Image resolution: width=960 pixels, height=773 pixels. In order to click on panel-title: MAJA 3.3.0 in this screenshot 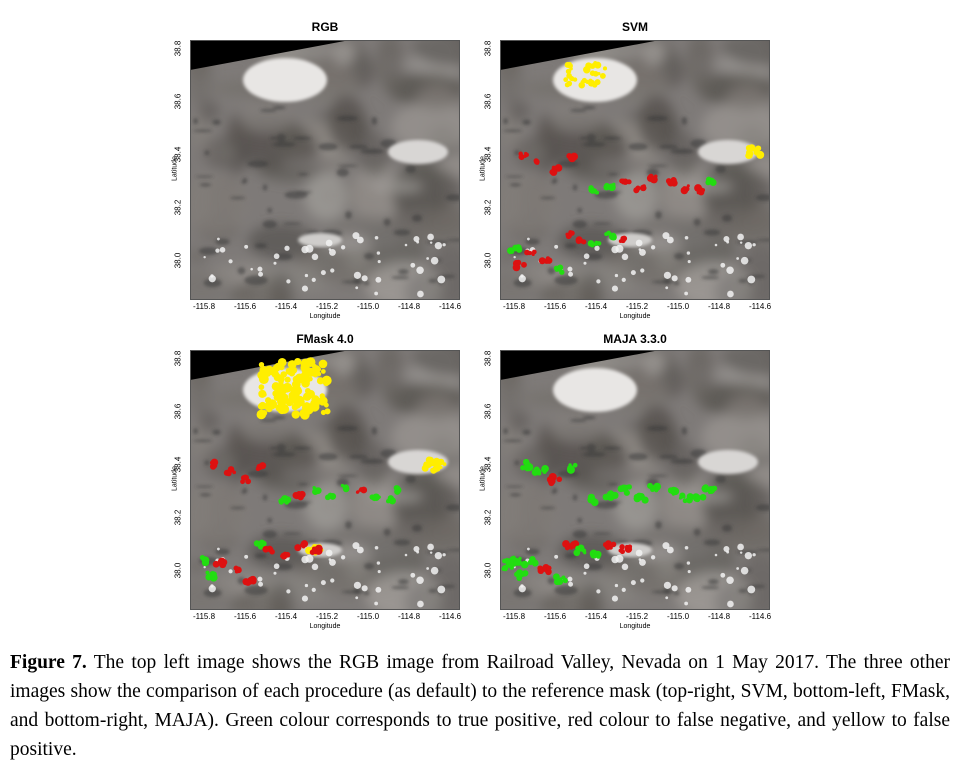, I will do `click(635, 339)`.